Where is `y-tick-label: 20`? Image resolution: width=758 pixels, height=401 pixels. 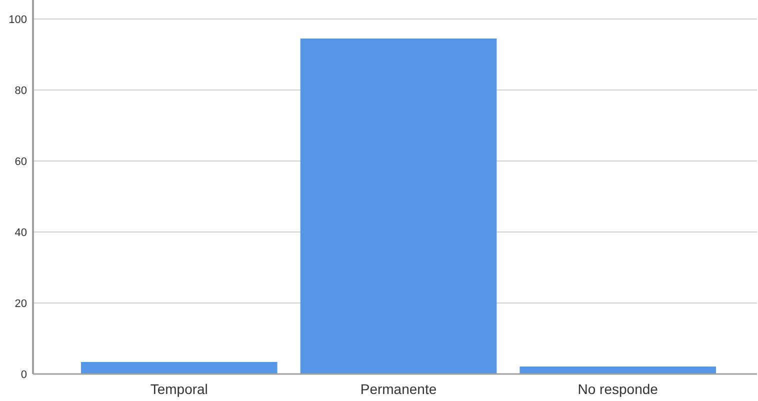 y-tick-label: 20 is located at coordinates (20, 304).